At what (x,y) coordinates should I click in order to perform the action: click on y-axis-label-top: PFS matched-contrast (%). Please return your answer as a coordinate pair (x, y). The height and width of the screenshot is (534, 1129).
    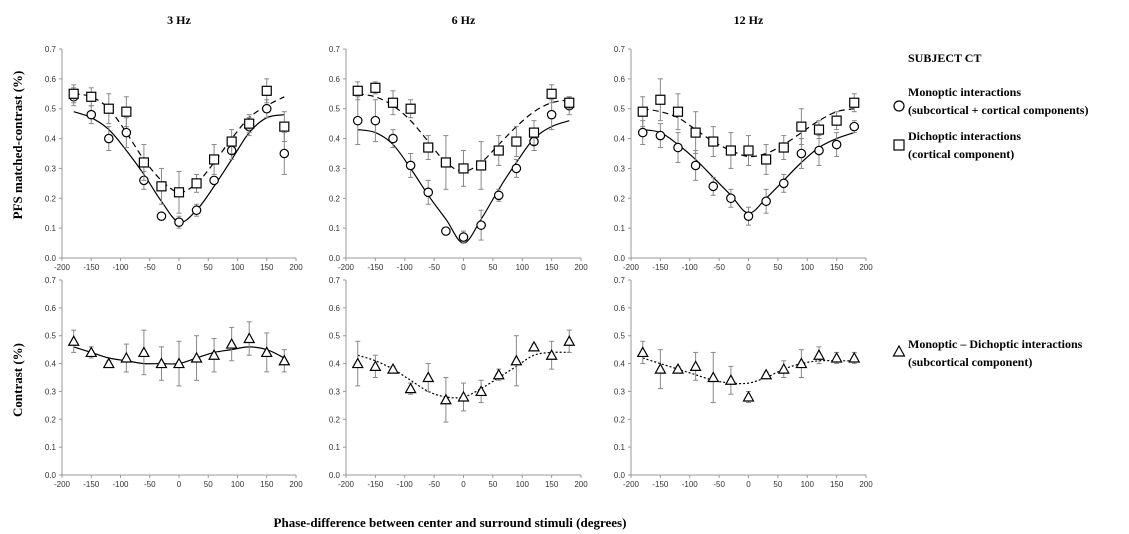
    Looking at the image, I should click on (17, 145).